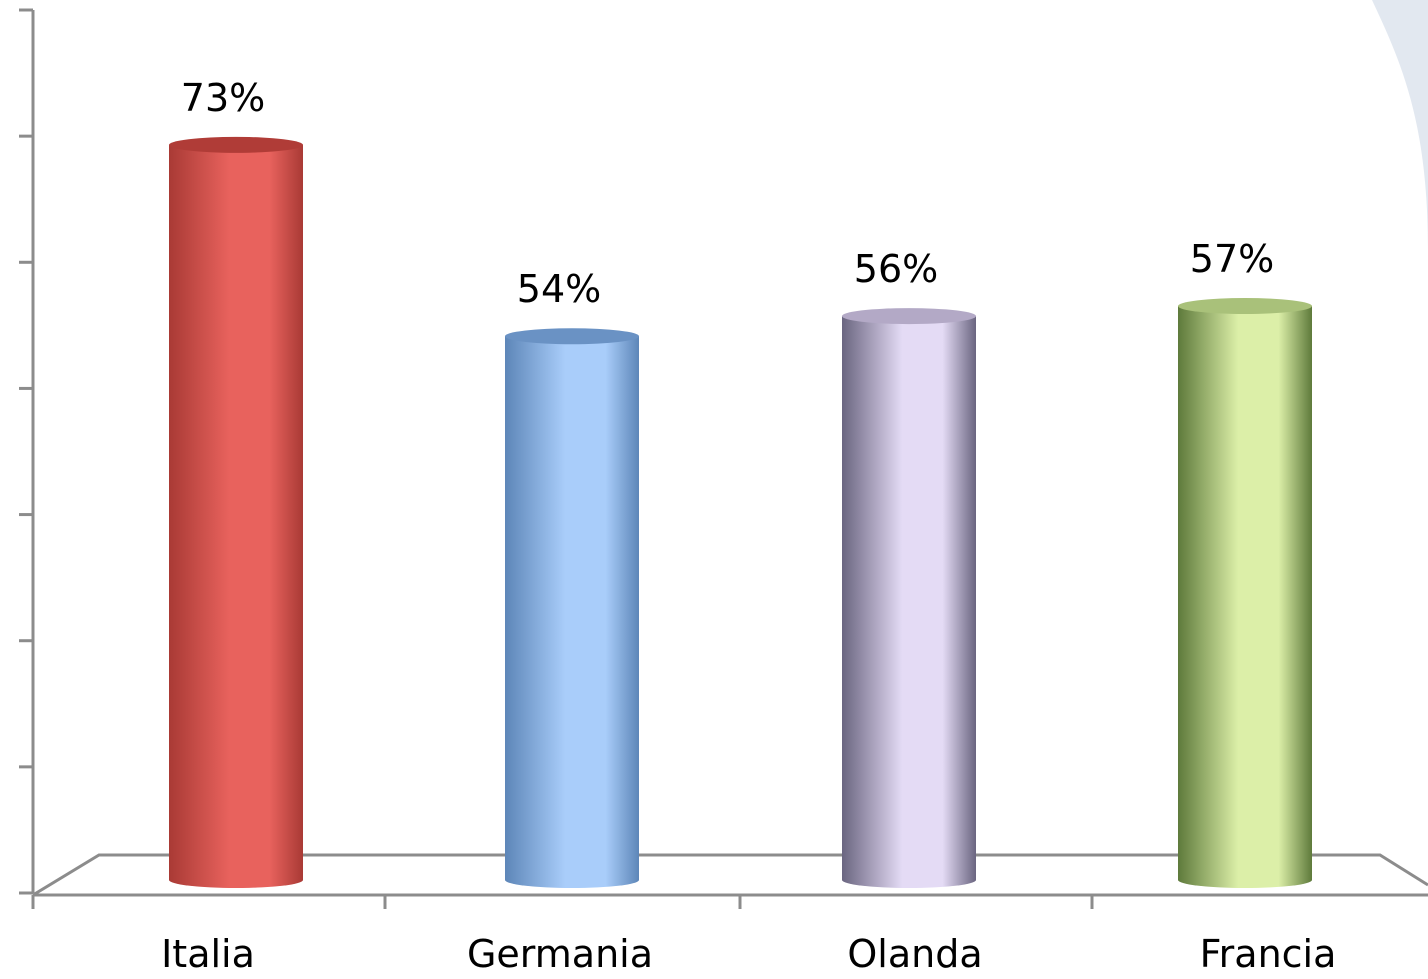 Image resolution: width=1428 pixels, height=979 pixels. I want to click on floor-back-edge, so click(730, 875).